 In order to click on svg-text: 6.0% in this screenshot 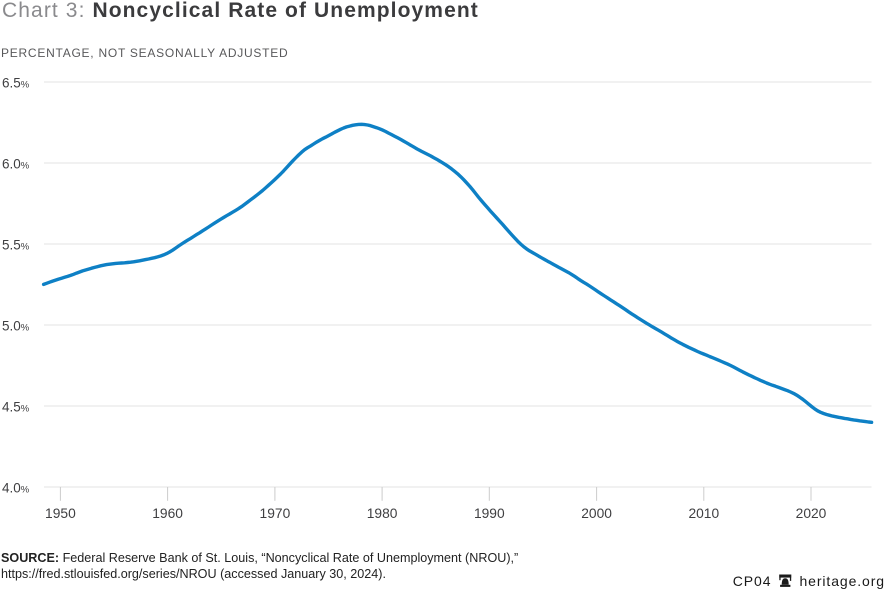, I will do `click(16, 163)`.